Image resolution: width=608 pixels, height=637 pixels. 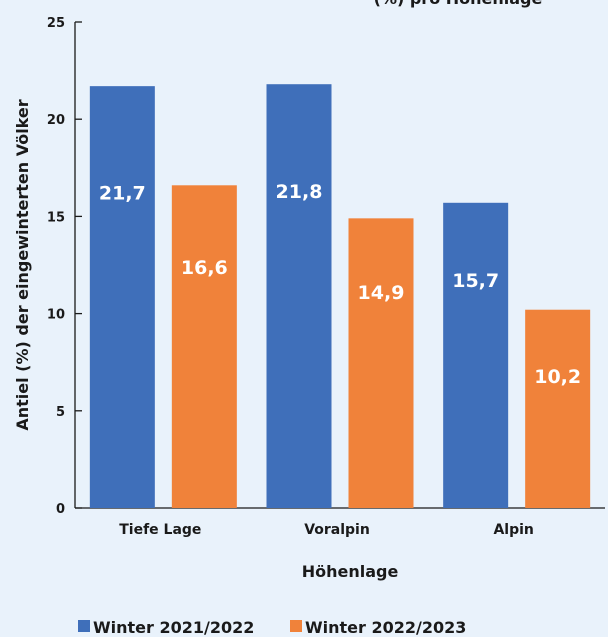 I want to click on y-tick-label: 25, so click(x=56, y=23).